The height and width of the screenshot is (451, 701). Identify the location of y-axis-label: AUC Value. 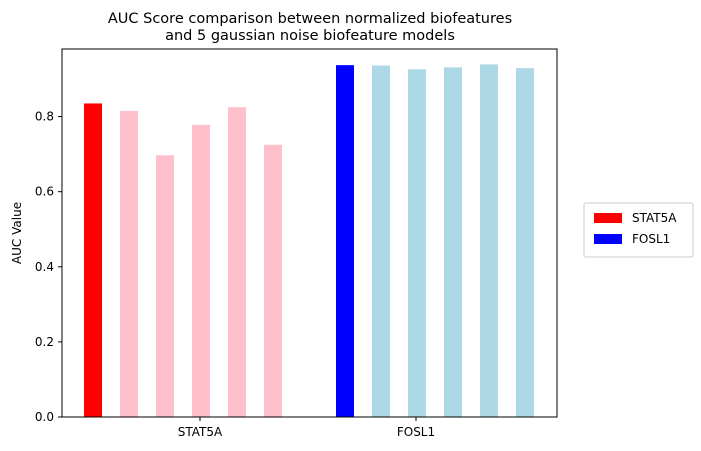
(17, 233).